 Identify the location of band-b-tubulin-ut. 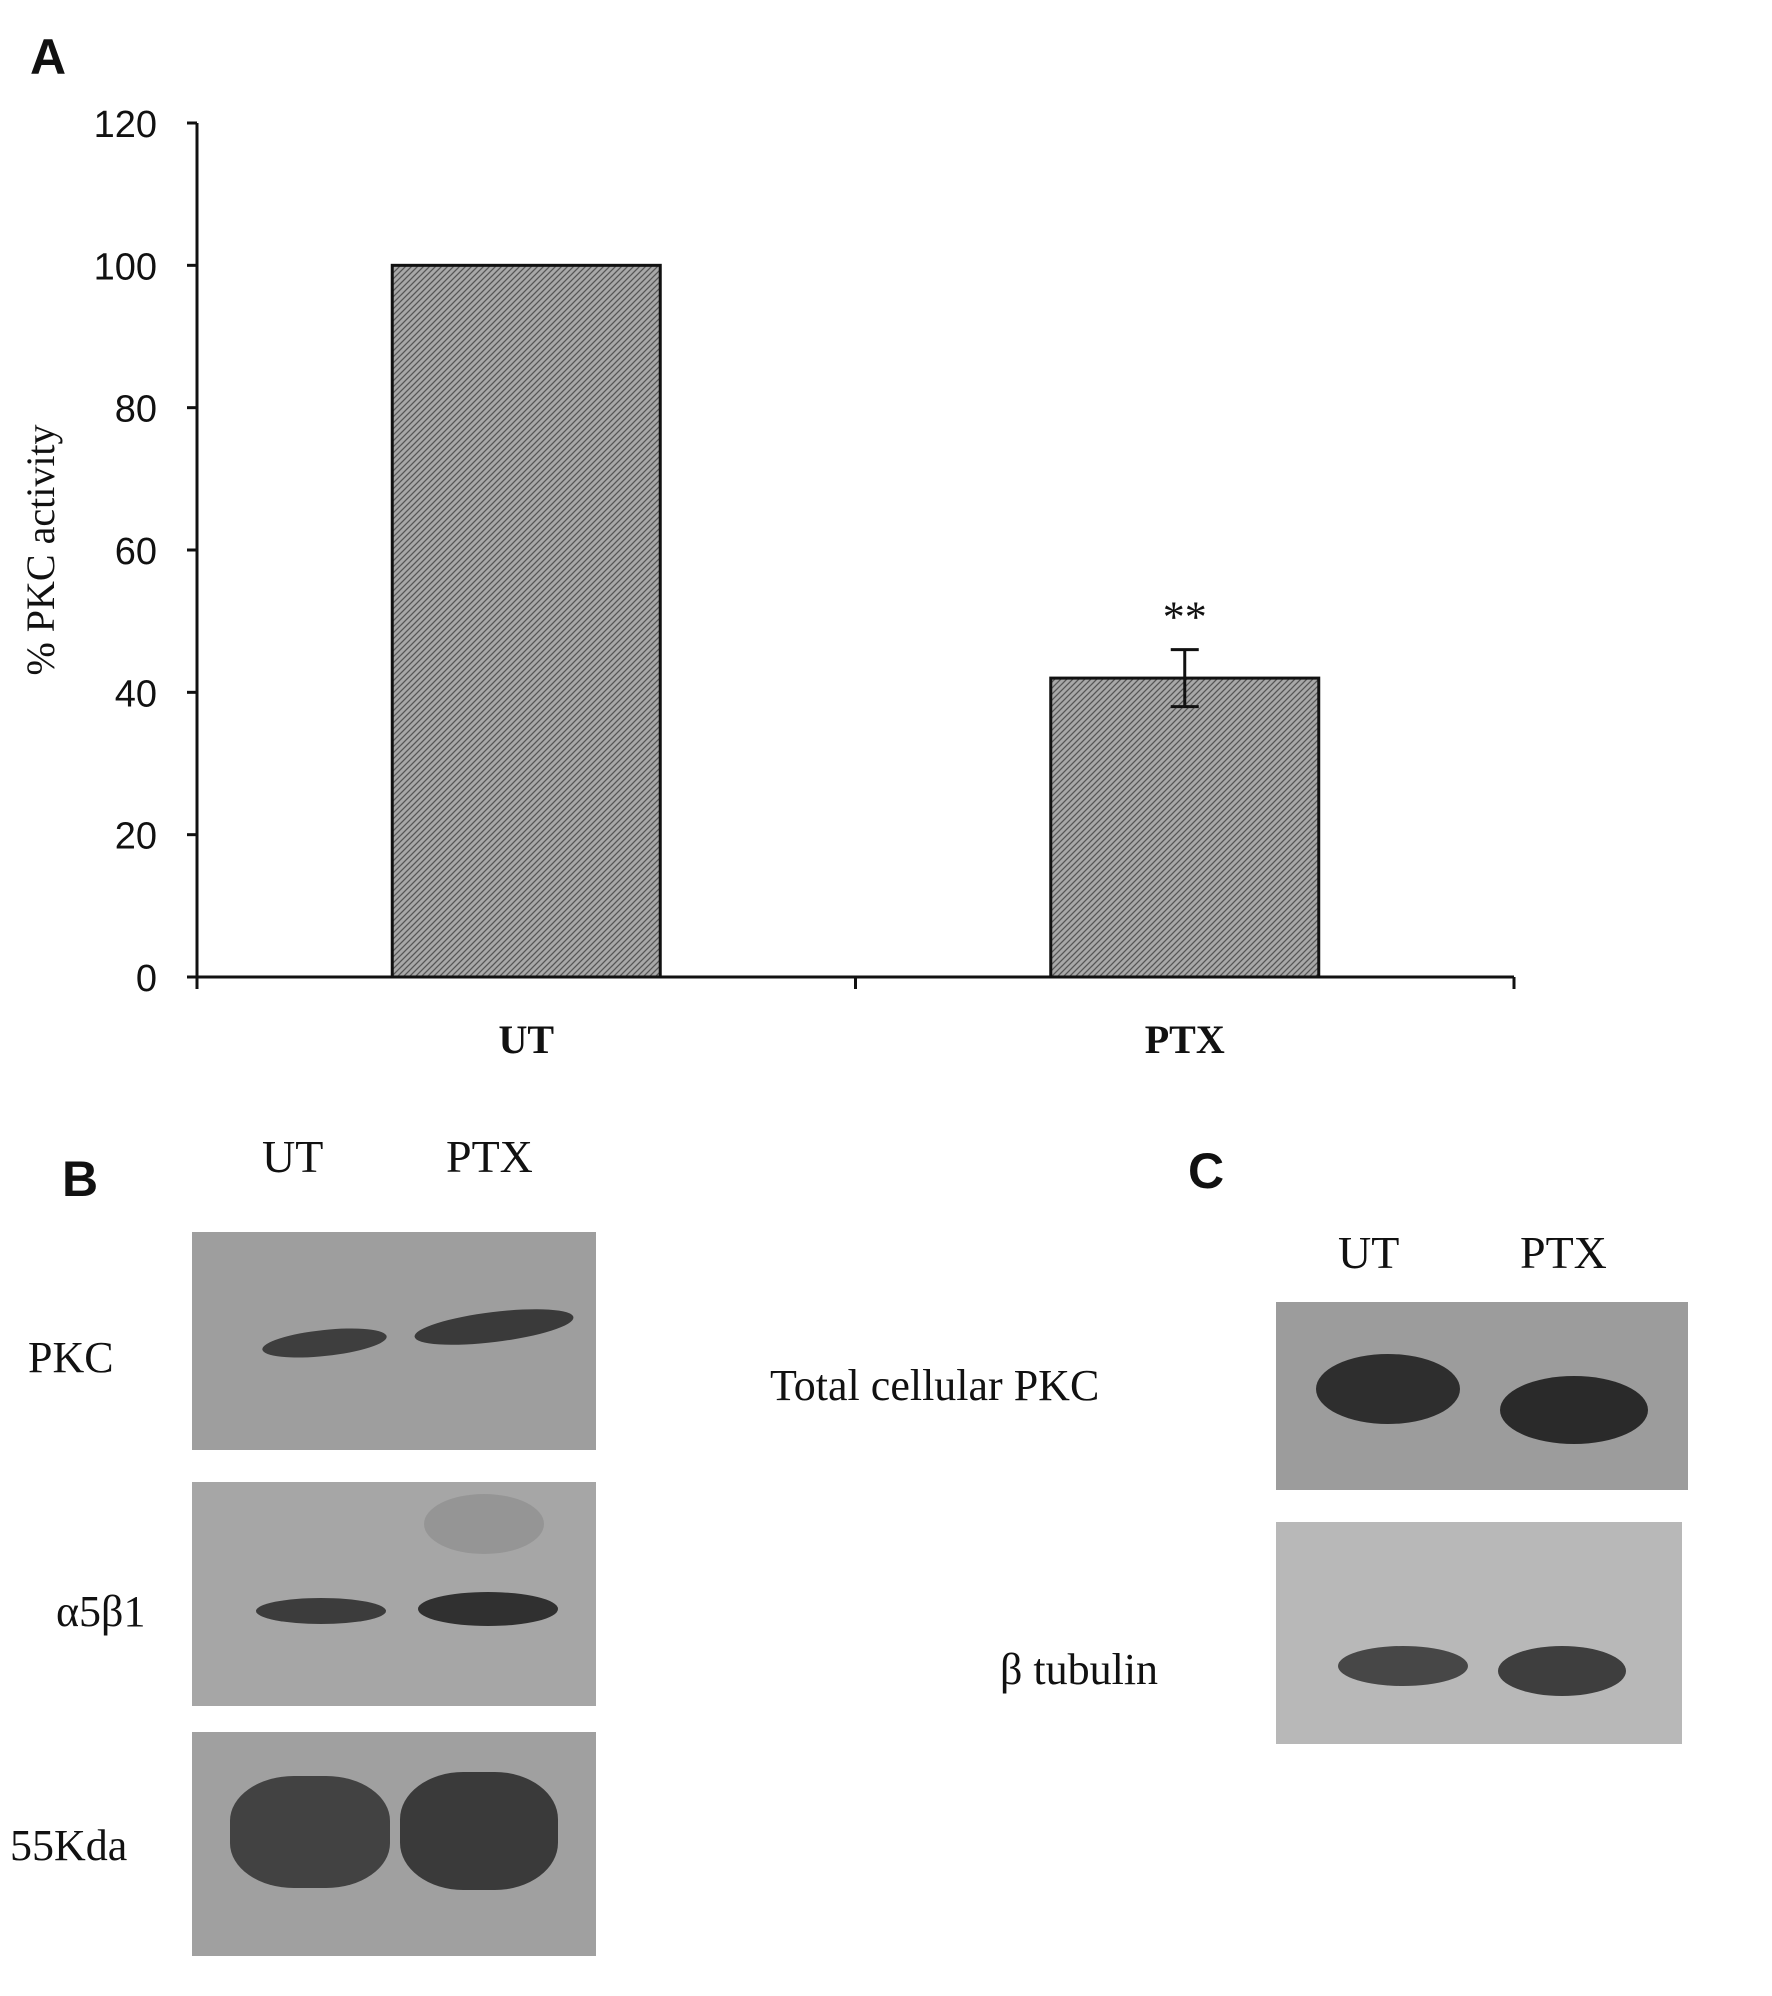
(1403, 1666).